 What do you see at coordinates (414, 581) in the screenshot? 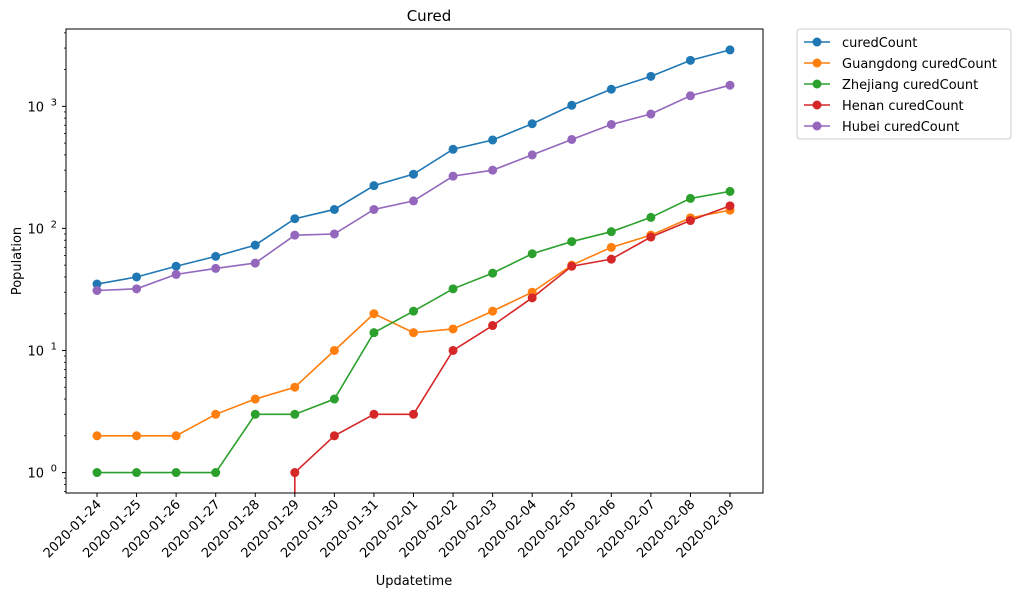
I see `x-axis-title: Updatetime` at bounding box center [414, 581].